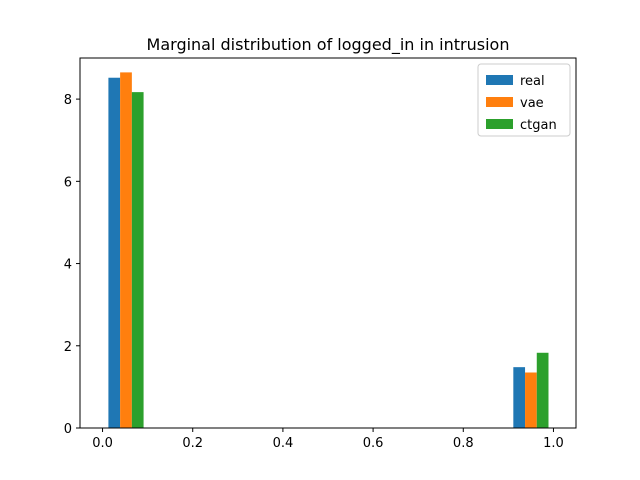  I want to click on y-tick-label: 4, so click(68, 265).